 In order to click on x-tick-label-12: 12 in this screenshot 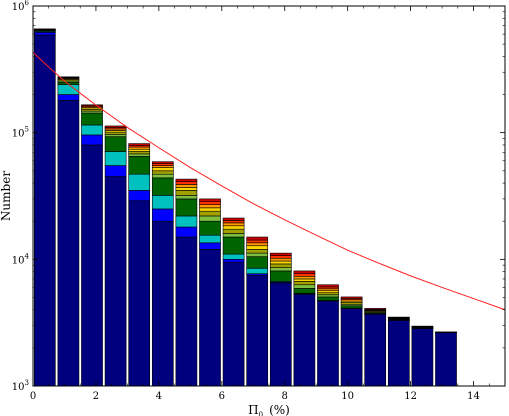, I will do `click(410, 396)`.